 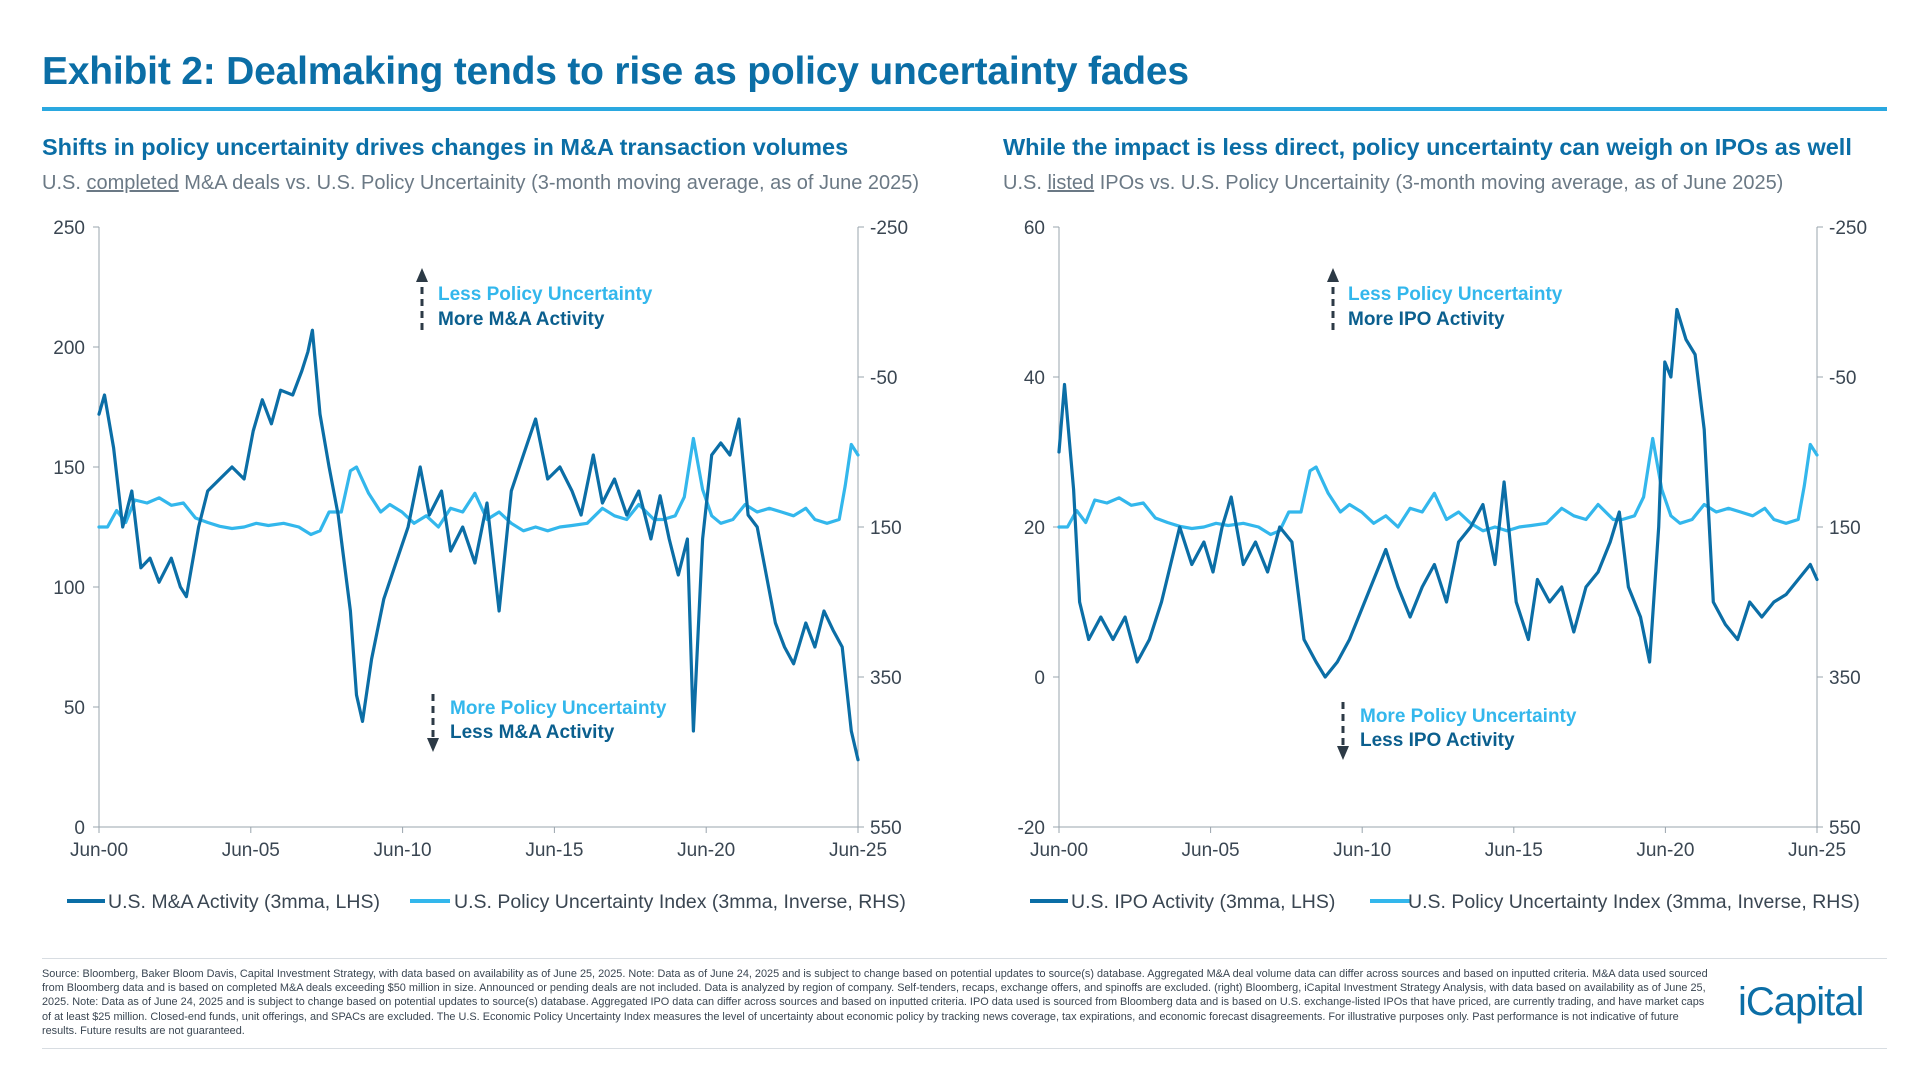 I want to click on right-xtick-label: Jun-25, so click(x=1817, y=850).